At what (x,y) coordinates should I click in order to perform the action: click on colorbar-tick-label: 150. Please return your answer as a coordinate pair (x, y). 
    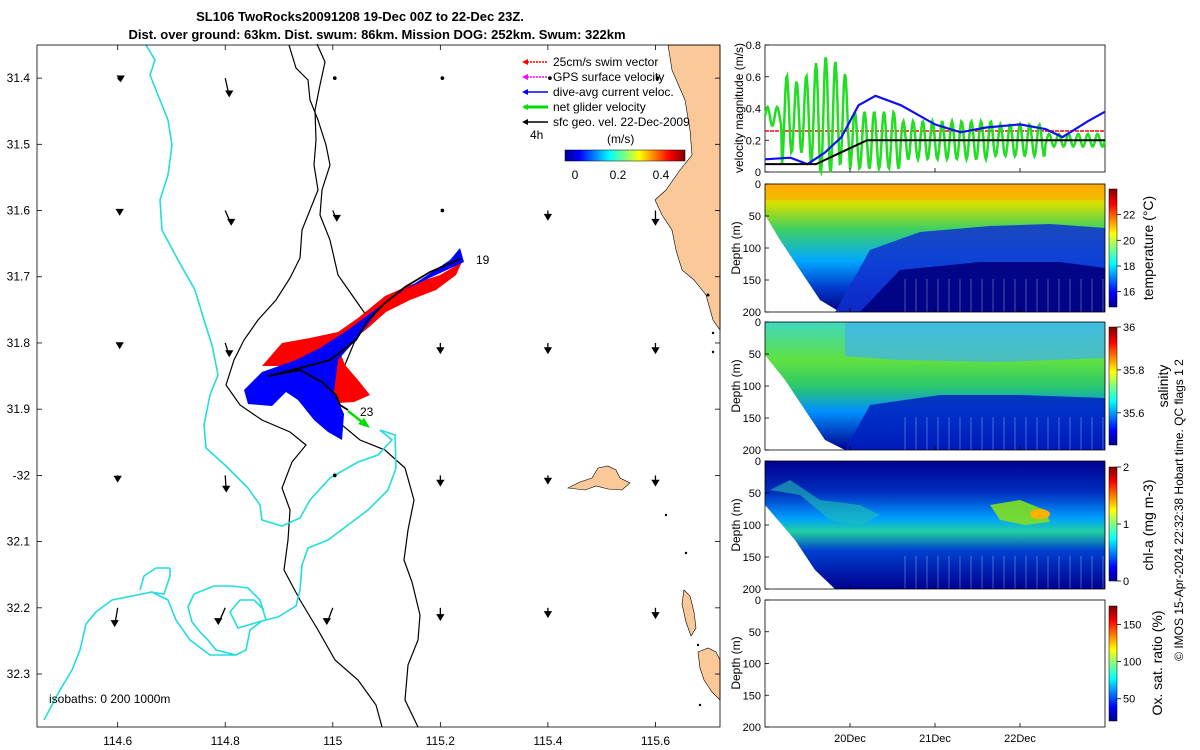
    Looking at the image, I should click on (1132, 626).